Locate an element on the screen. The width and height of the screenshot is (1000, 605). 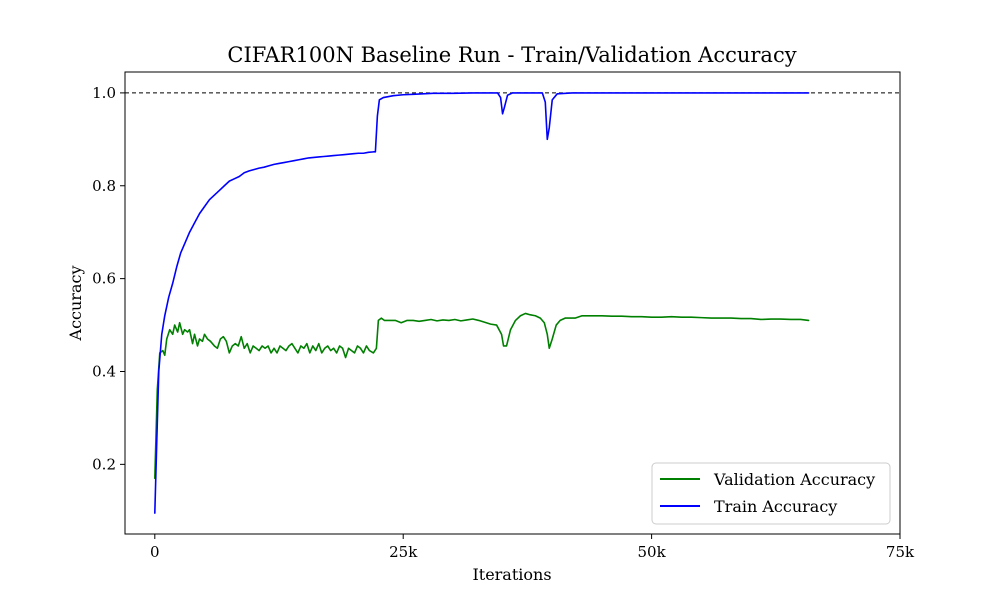
legend-box is located at coordinates (771, 493).